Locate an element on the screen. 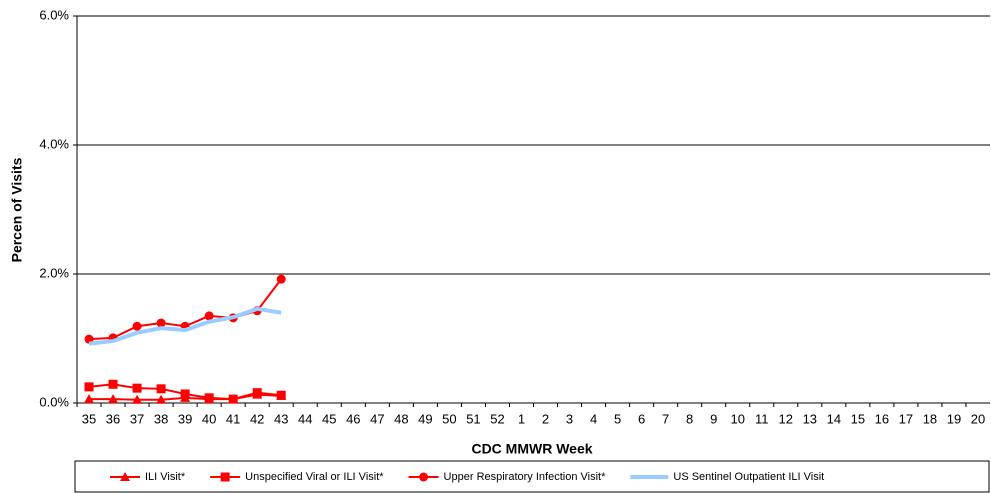  legend-text: ILI Visit* is located at coordinates (165, 477).